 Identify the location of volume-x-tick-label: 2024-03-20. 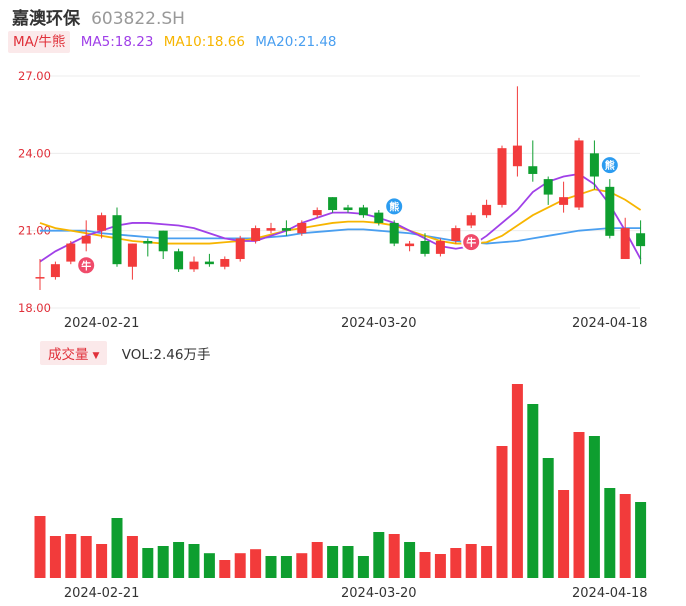
(379, 593).